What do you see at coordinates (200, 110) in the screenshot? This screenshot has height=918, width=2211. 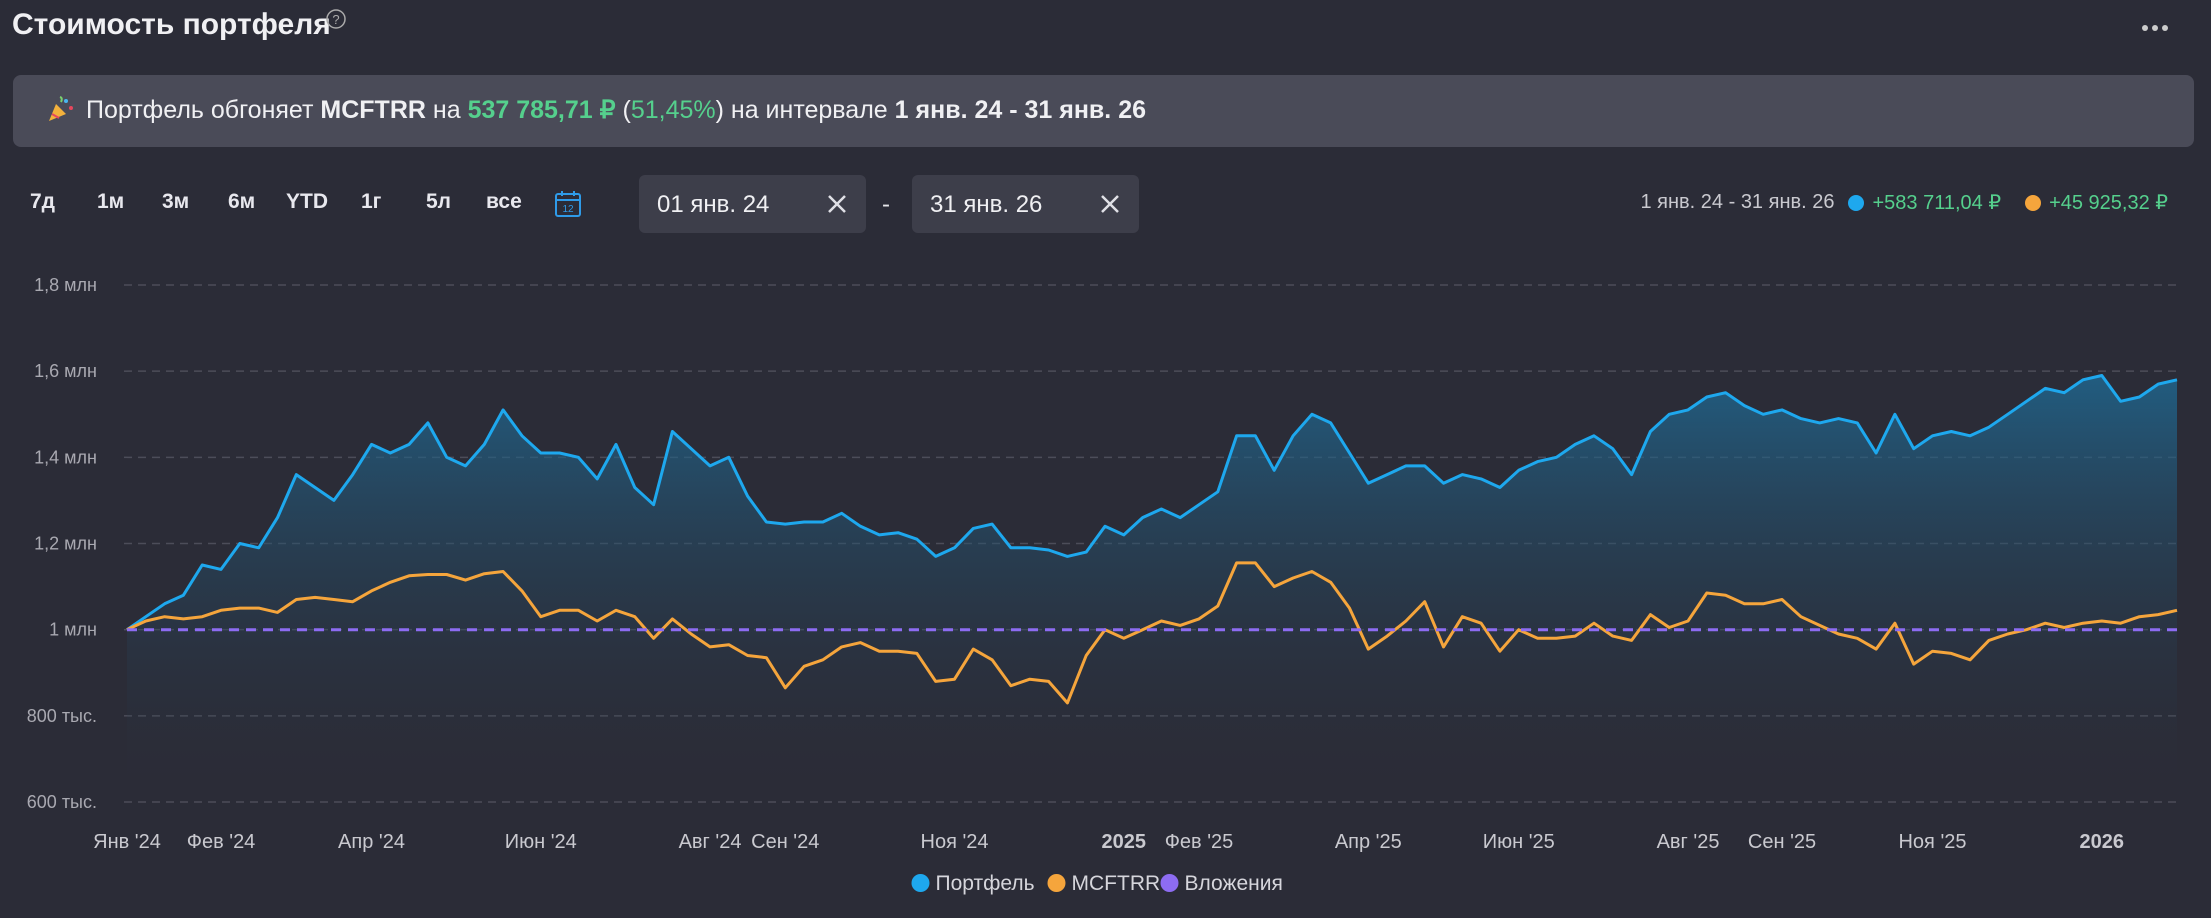 I see `text: Портфель обгоняет` at bounding box center [200, 110].